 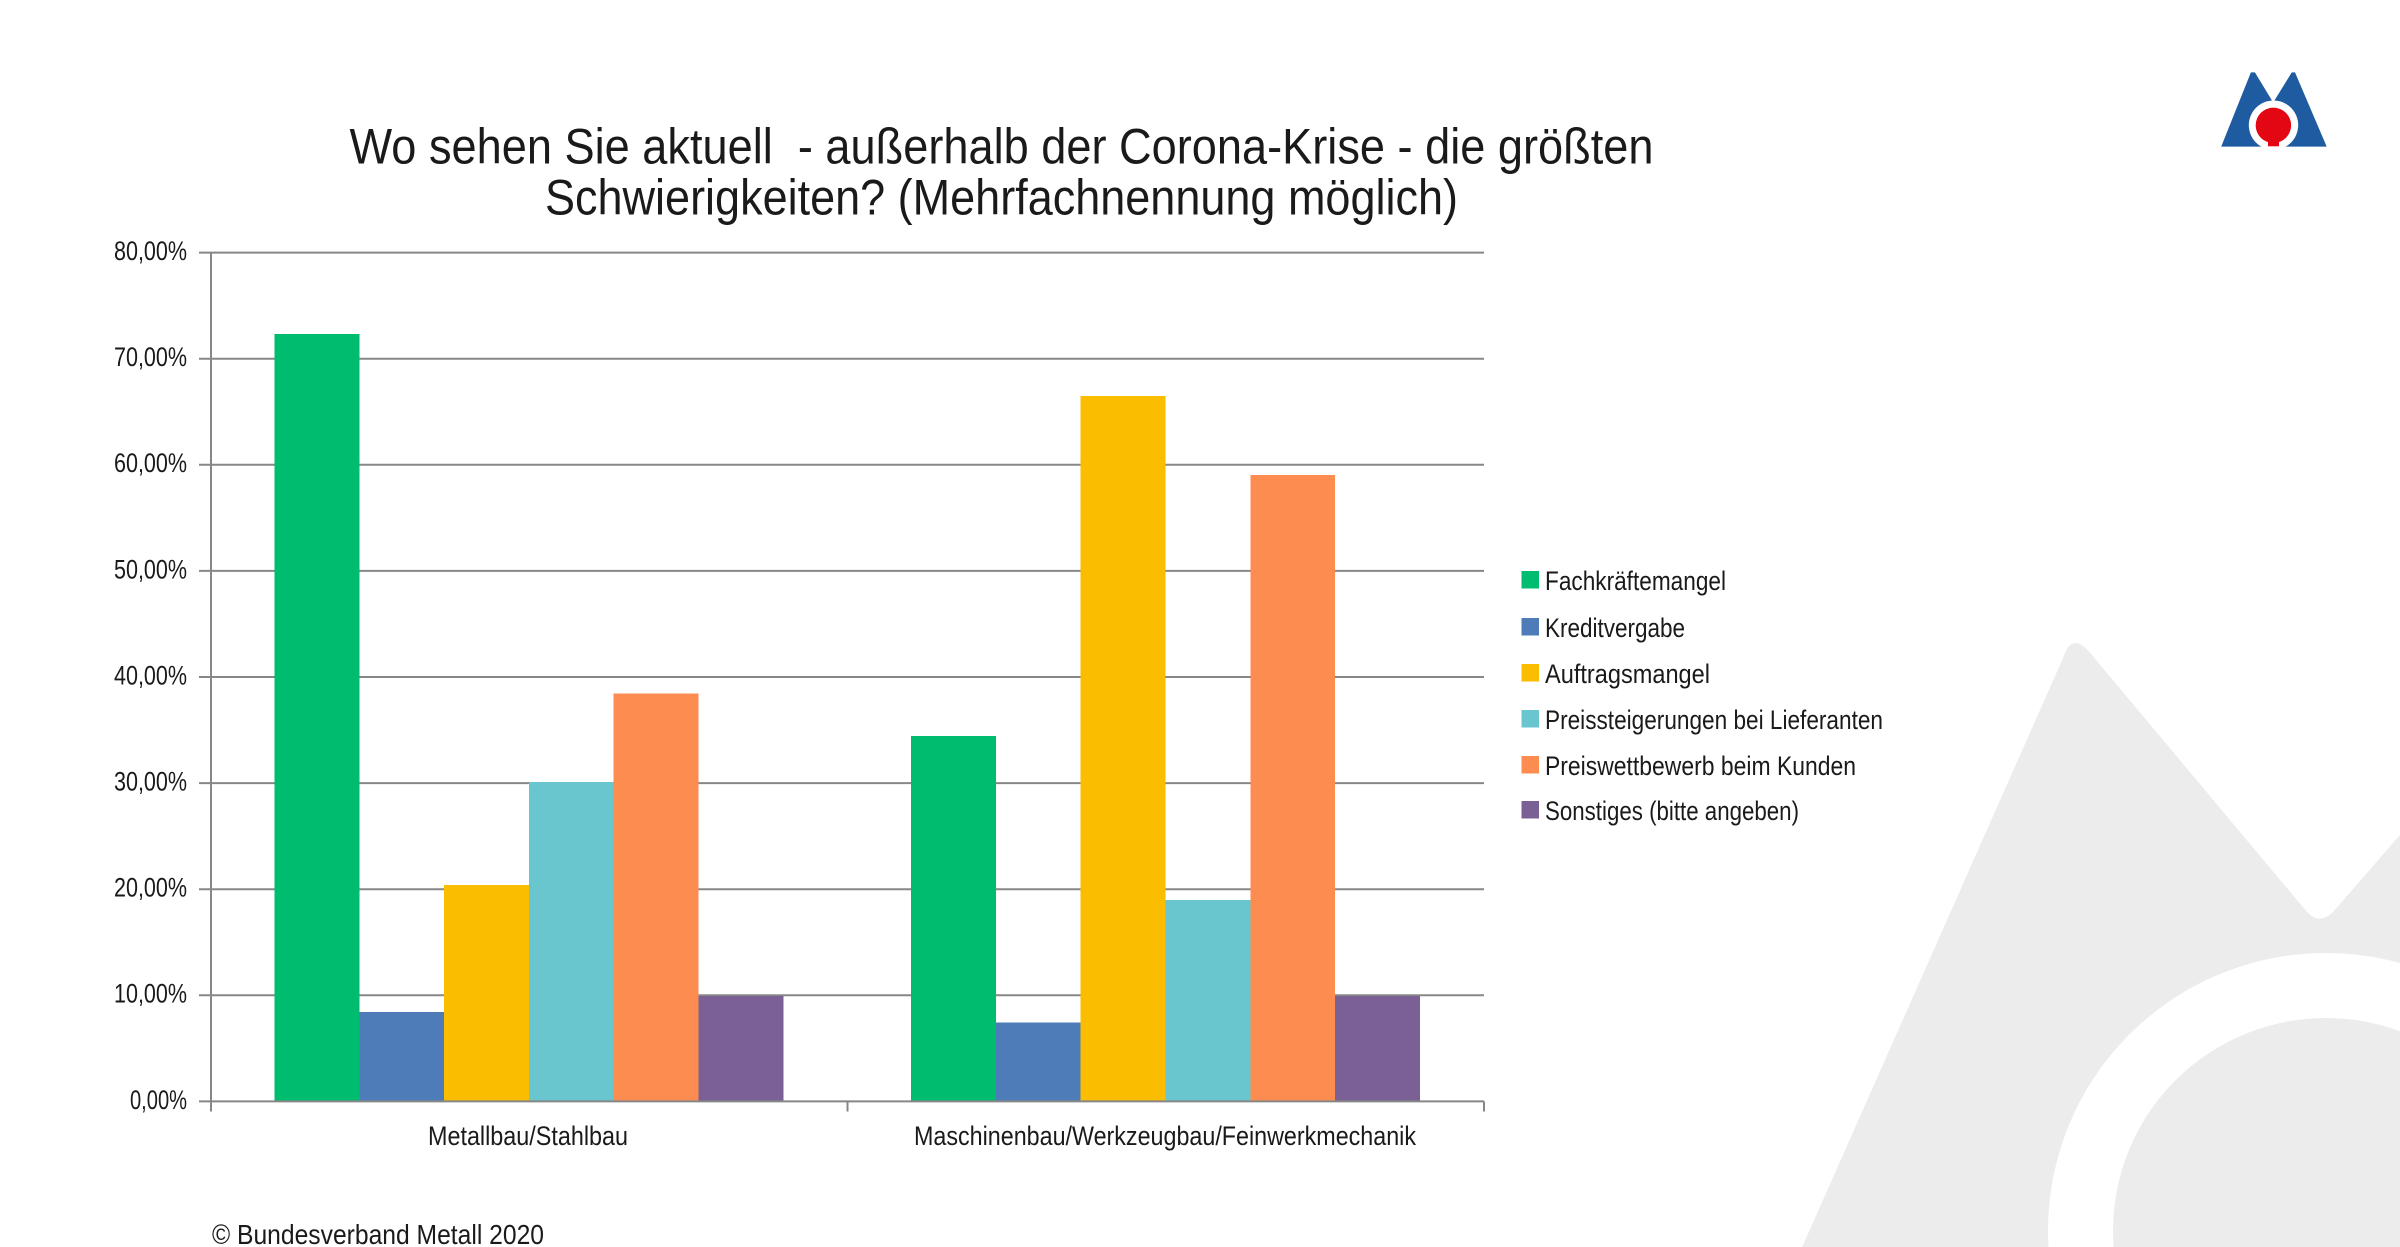 I want to click on svg-text: 50,00%, so click(x=150, y=569).